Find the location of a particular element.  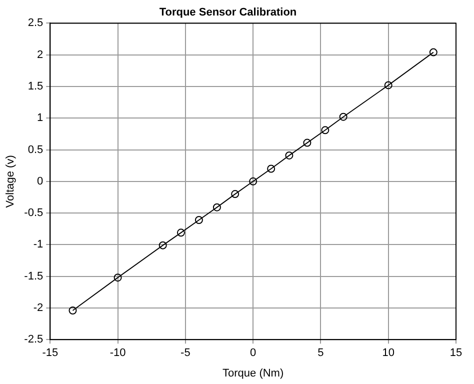

y-tick-label: 1 is located at coordinates (40, 118).